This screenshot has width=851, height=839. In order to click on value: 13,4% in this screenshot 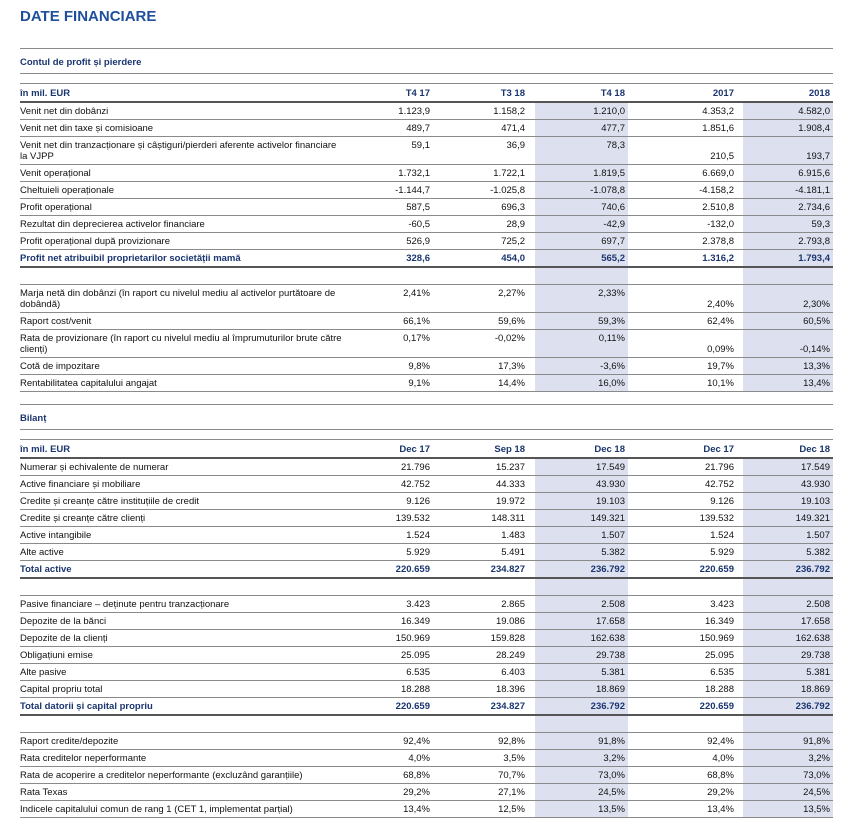, I will do `click(720, 809)`.